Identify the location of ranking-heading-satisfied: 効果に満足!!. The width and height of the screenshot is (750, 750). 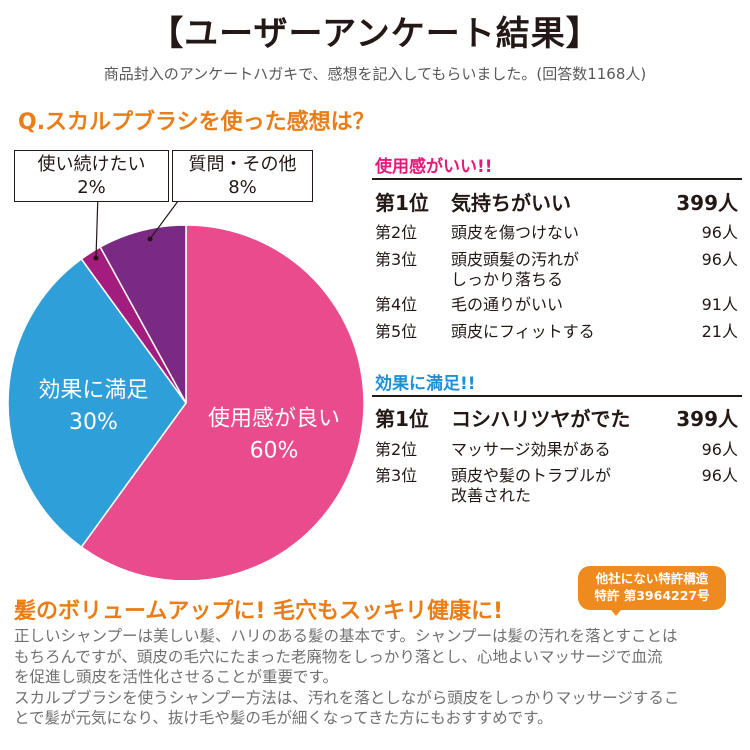
(425, 384).